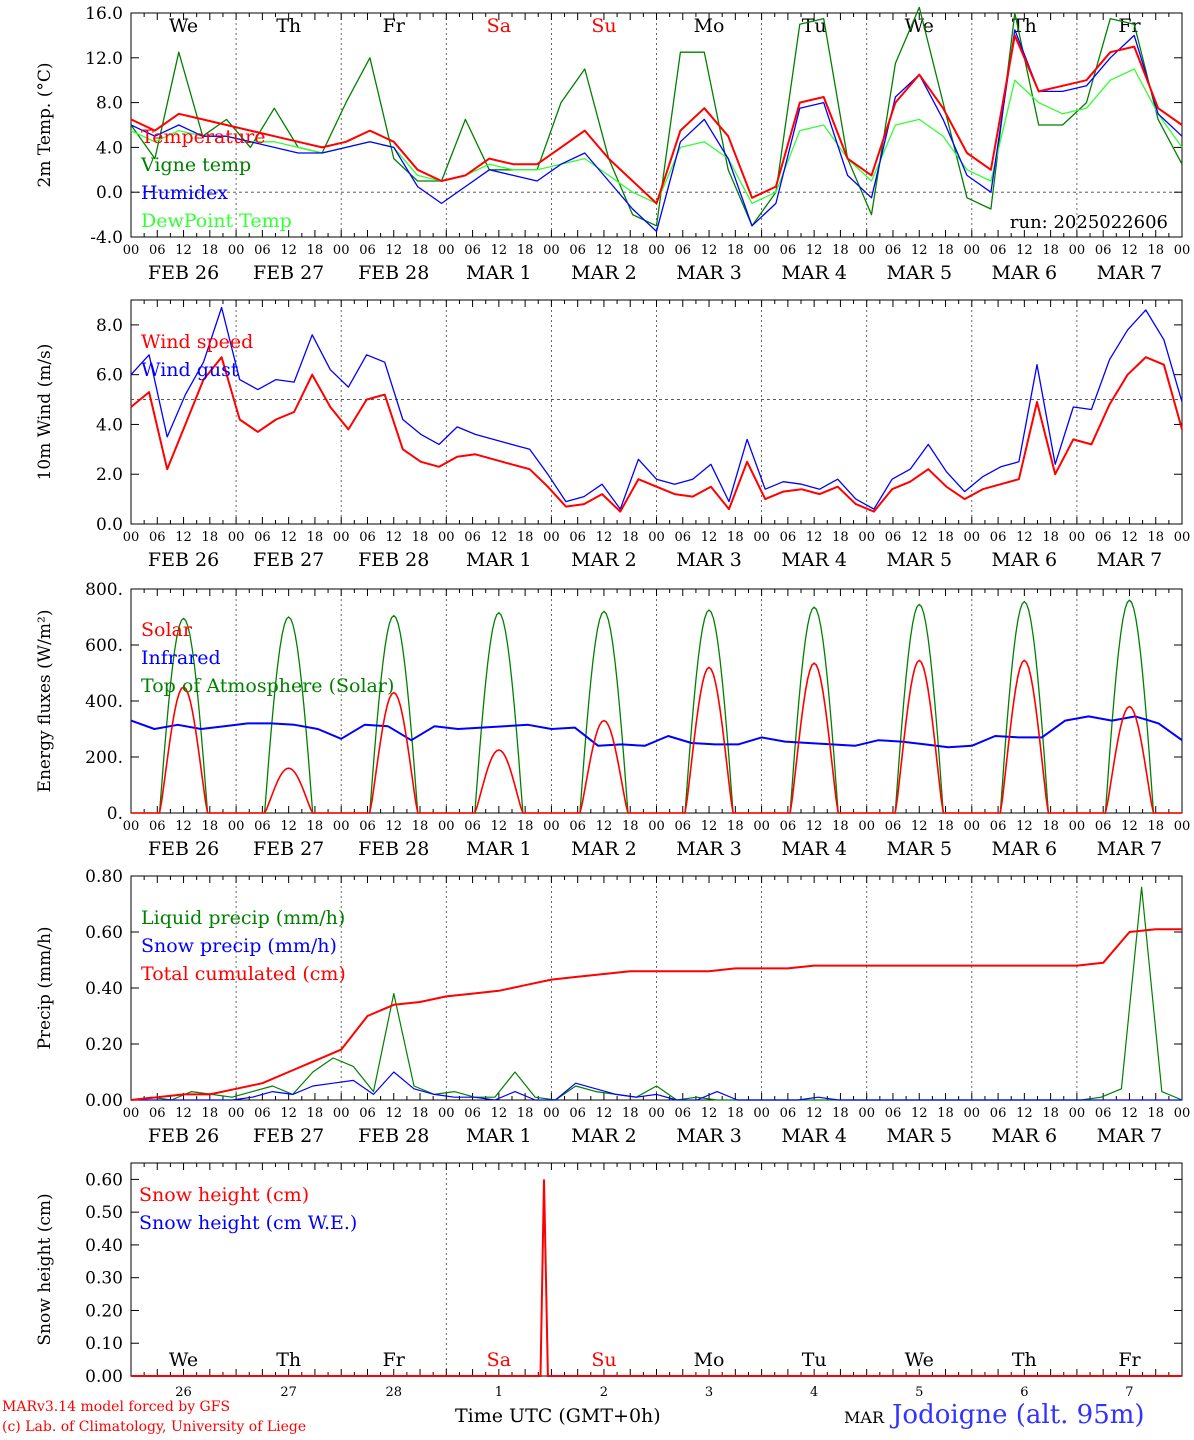 The height and width of the screenshot is (1440, 1194). I want to click on y-tick-label: 2.0, so click(109, 475).